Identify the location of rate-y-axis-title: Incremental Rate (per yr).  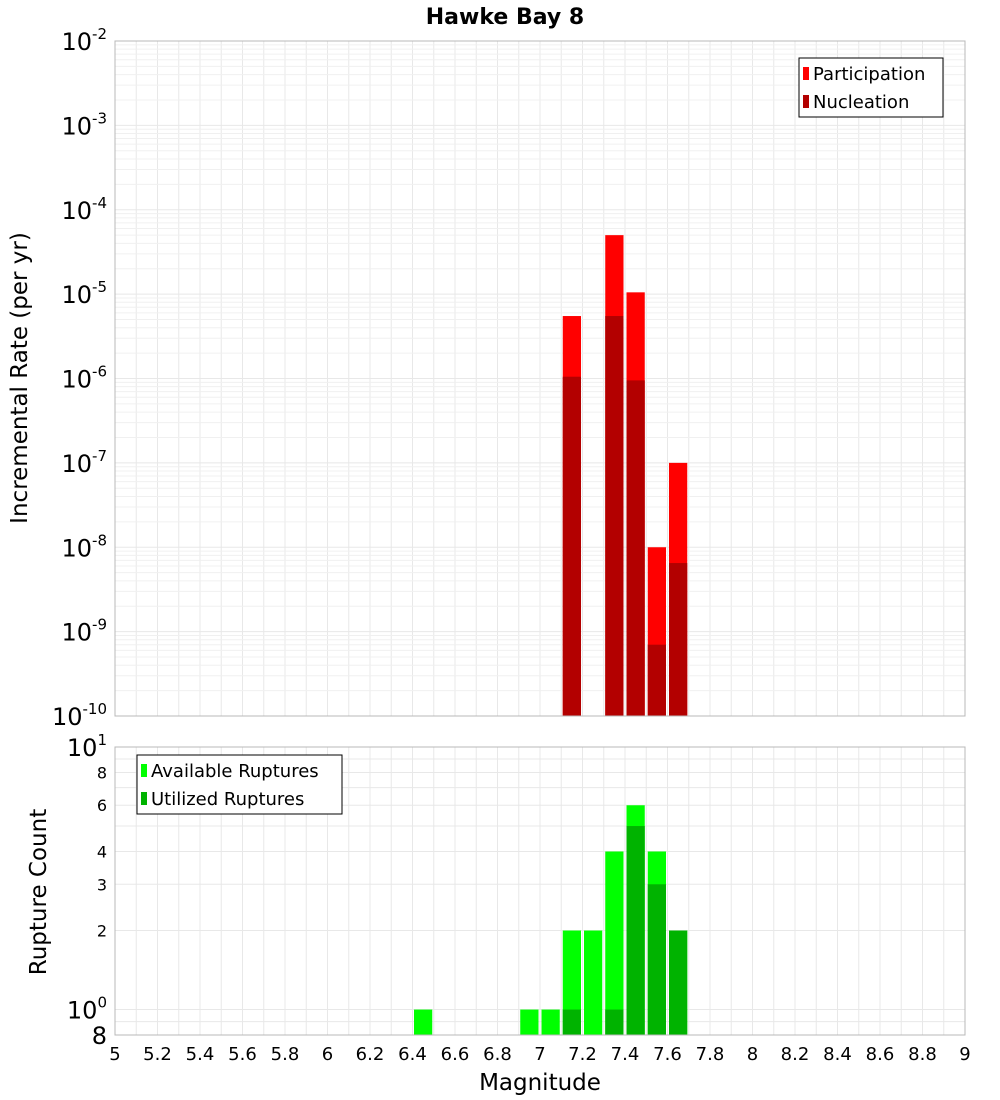
(20, 378).